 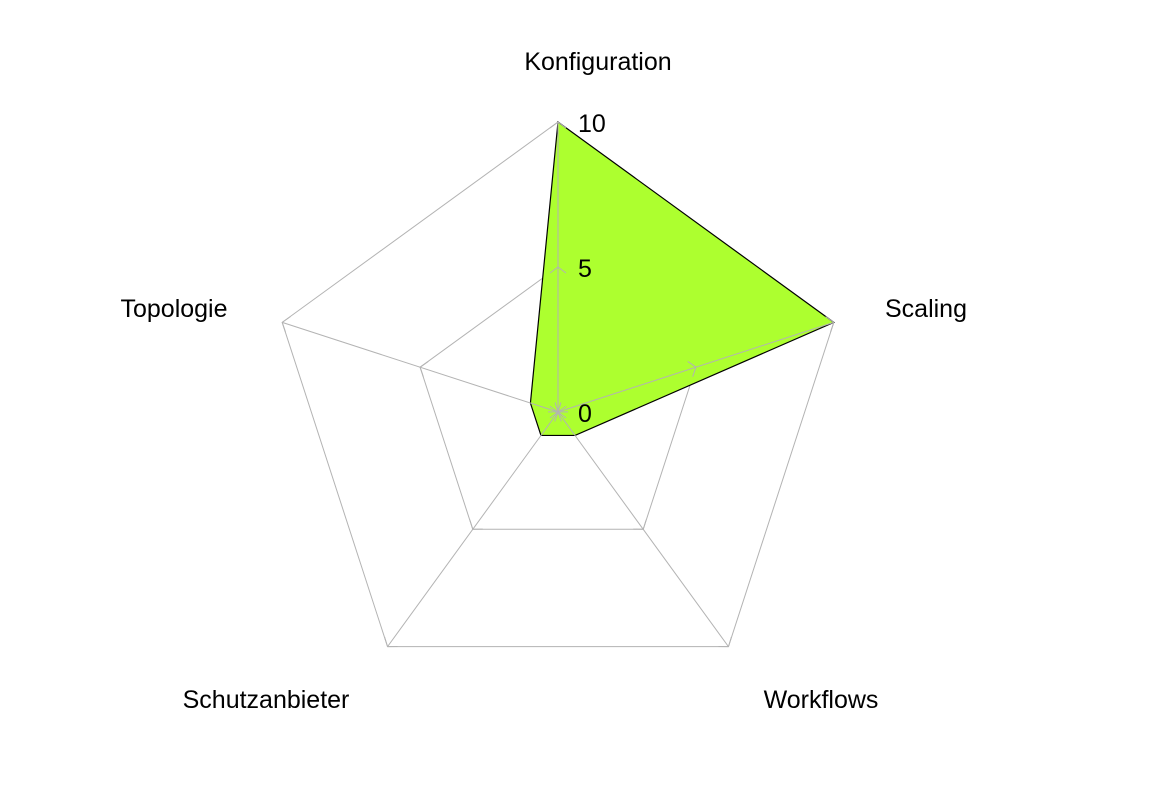 I want to click on series-area, so click(x=682, y=278).